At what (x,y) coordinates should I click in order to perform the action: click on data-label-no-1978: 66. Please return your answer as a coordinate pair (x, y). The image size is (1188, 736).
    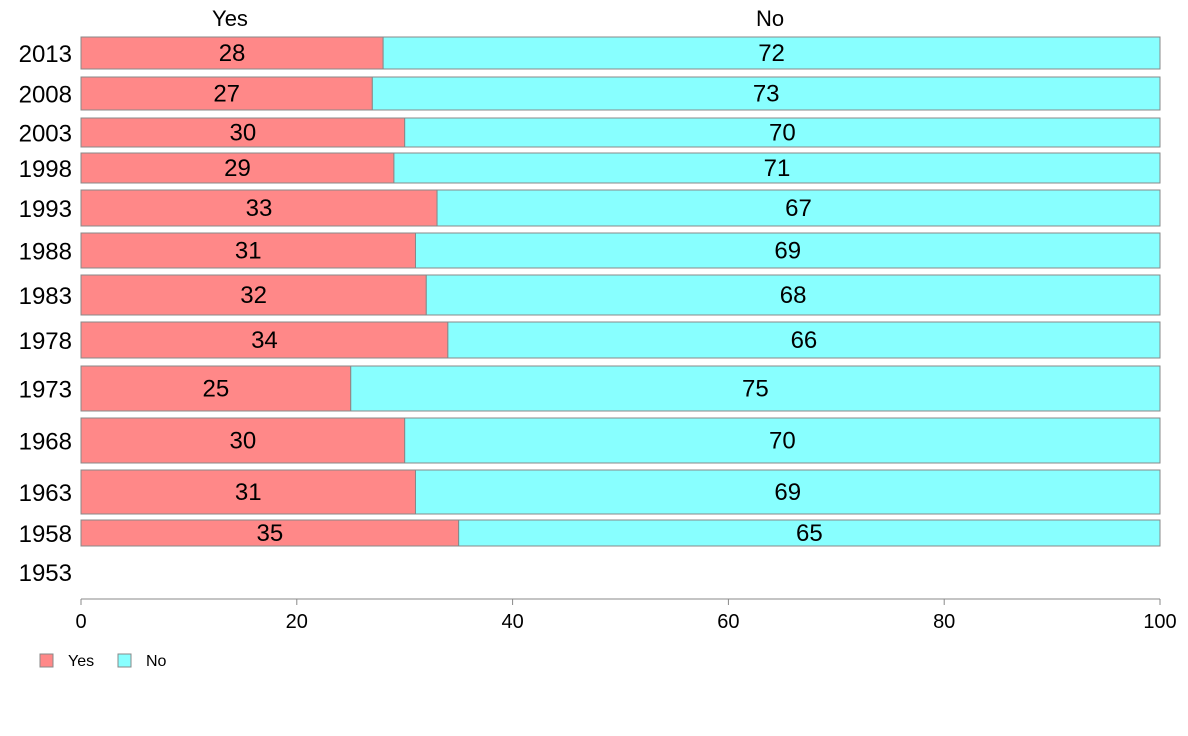
    Looking at the image, I should click on (804, 340).